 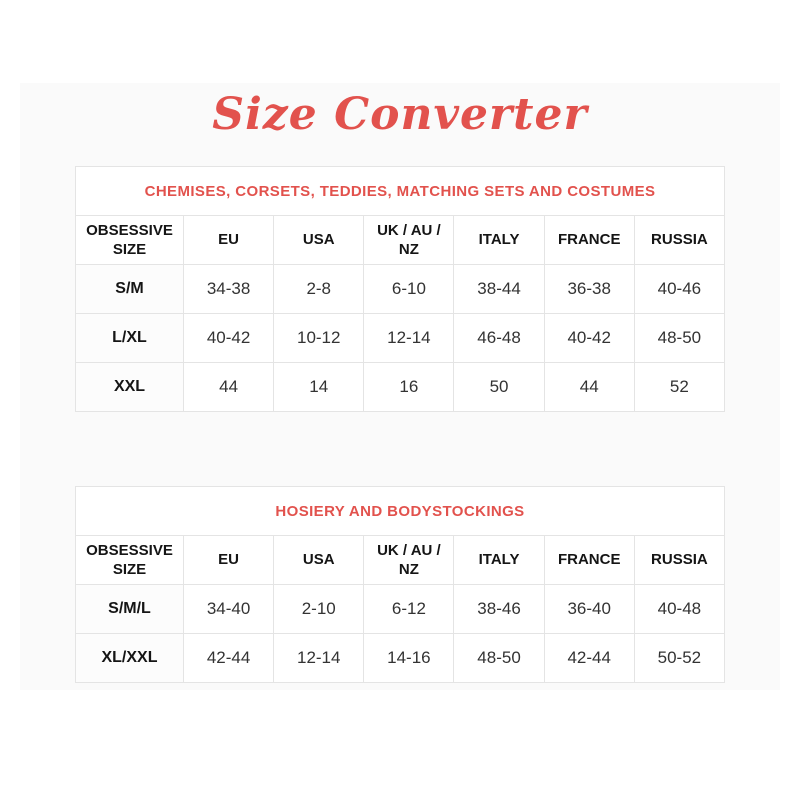 I want to click on table-cell: 50, so click(x=499, y=387).